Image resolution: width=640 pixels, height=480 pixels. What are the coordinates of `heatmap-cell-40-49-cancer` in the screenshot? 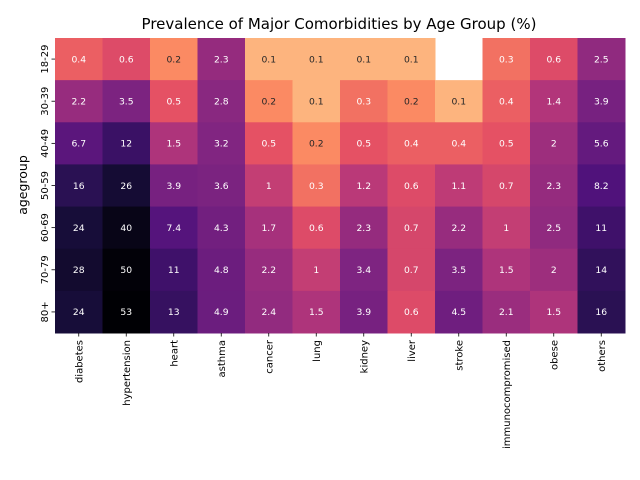 It's located at (269, 143).